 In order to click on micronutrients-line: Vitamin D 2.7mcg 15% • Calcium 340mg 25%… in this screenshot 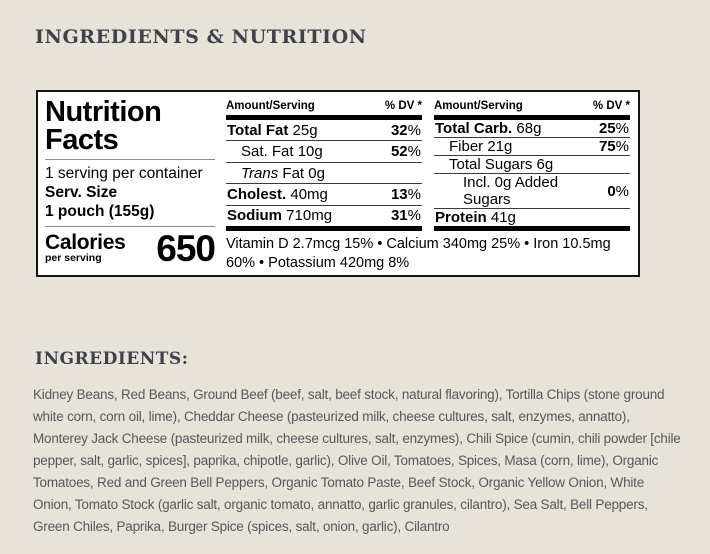, I will do `click(418, 253)`.